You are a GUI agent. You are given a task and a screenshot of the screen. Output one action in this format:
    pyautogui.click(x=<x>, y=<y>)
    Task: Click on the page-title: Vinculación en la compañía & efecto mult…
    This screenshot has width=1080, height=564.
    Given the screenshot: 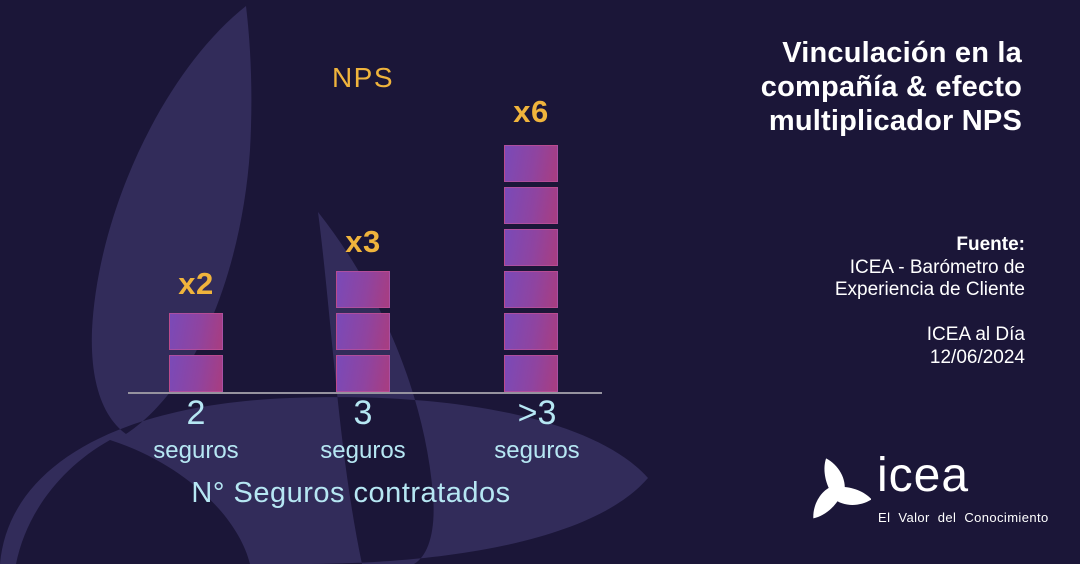 What is the action you would take?
    pyautogui.click(x=812, y=87)
    